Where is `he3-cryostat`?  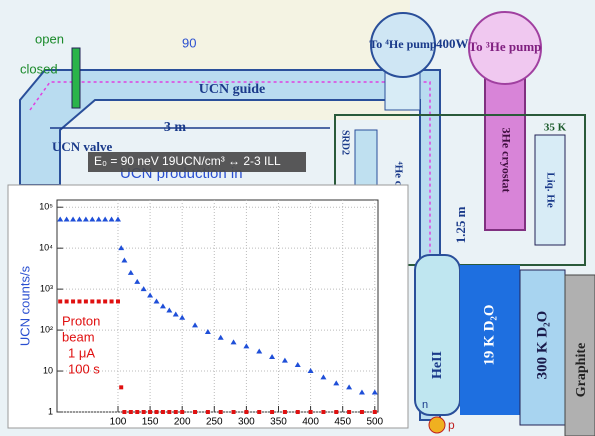 he3-cryostat is located at coordinates (505, 145).